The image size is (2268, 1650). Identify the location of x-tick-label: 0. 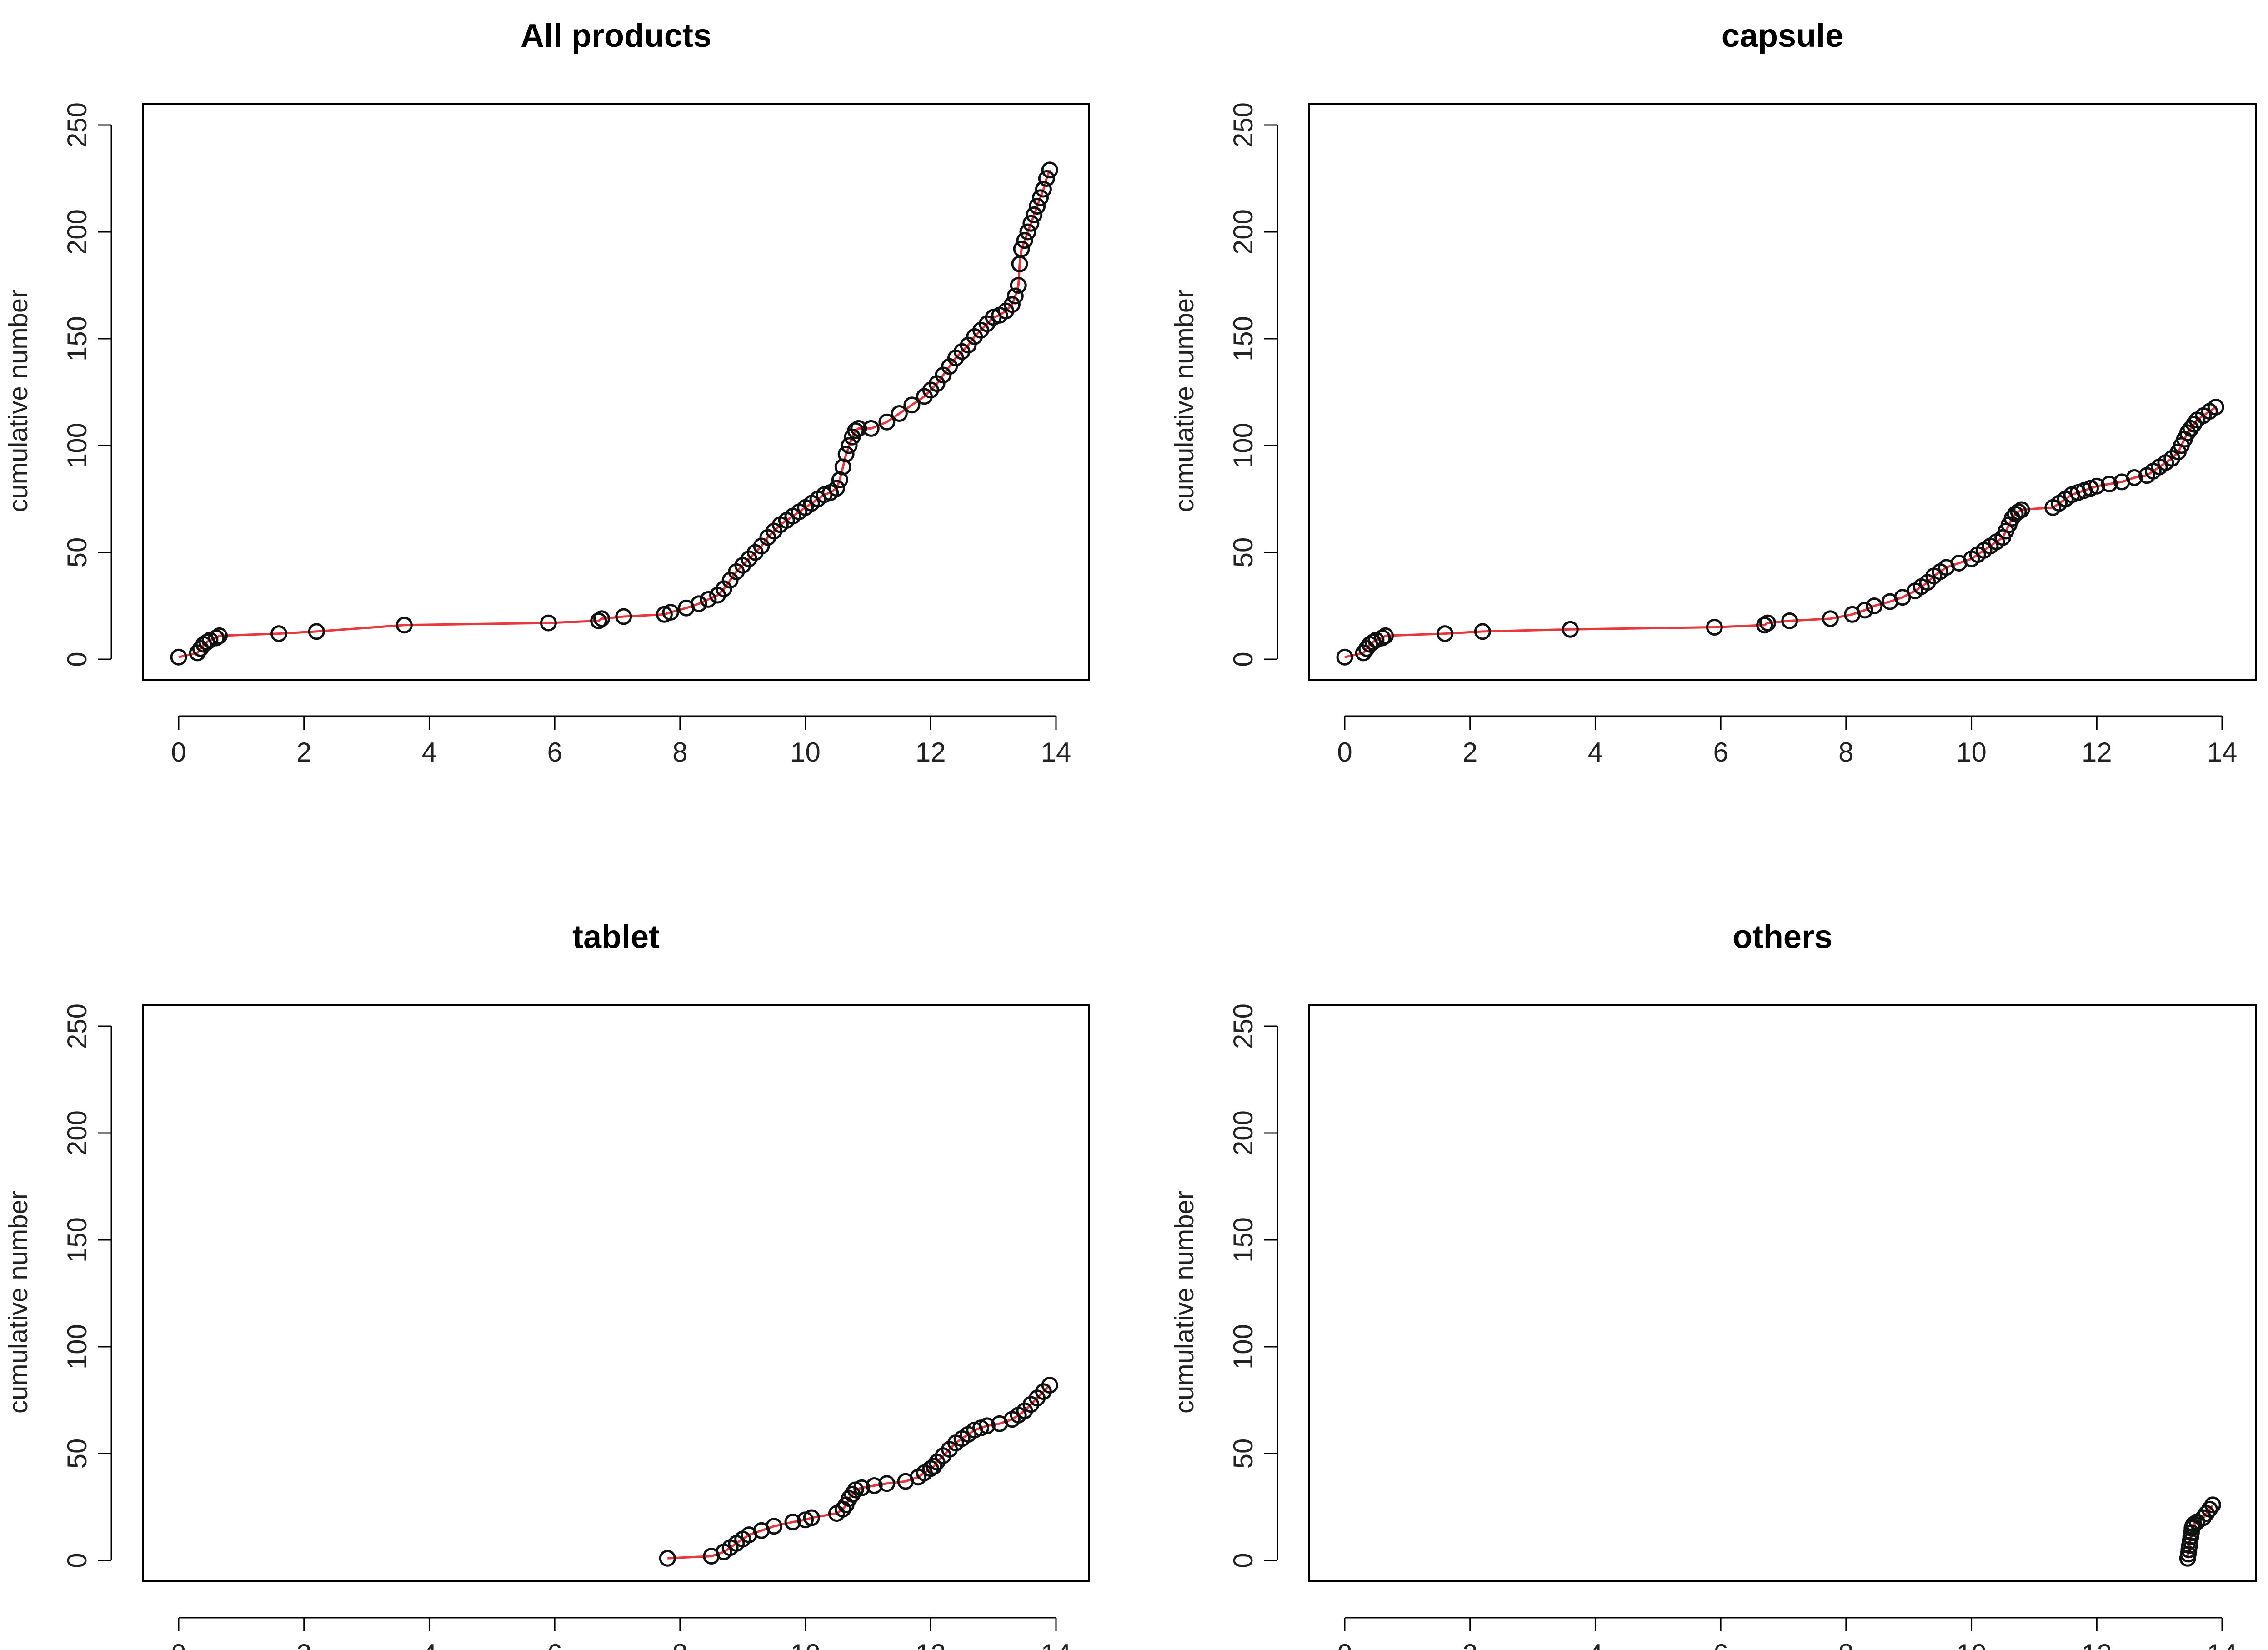
(1344, 1644).